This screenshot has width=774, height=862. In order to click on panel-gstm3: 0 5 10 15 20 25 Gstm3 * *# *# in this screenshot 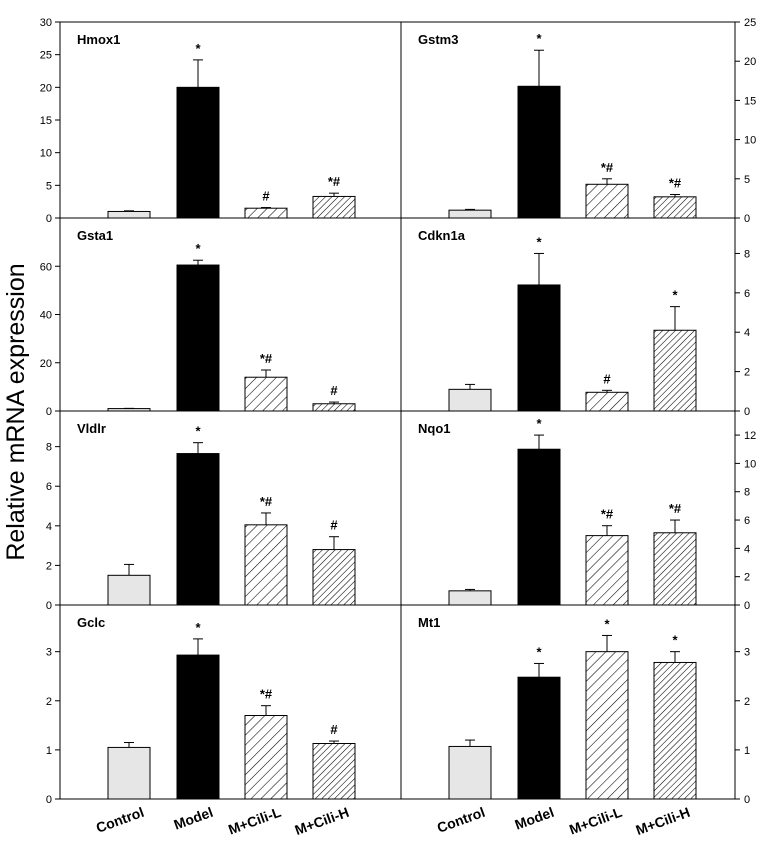, I will do `click(578, 121)`.